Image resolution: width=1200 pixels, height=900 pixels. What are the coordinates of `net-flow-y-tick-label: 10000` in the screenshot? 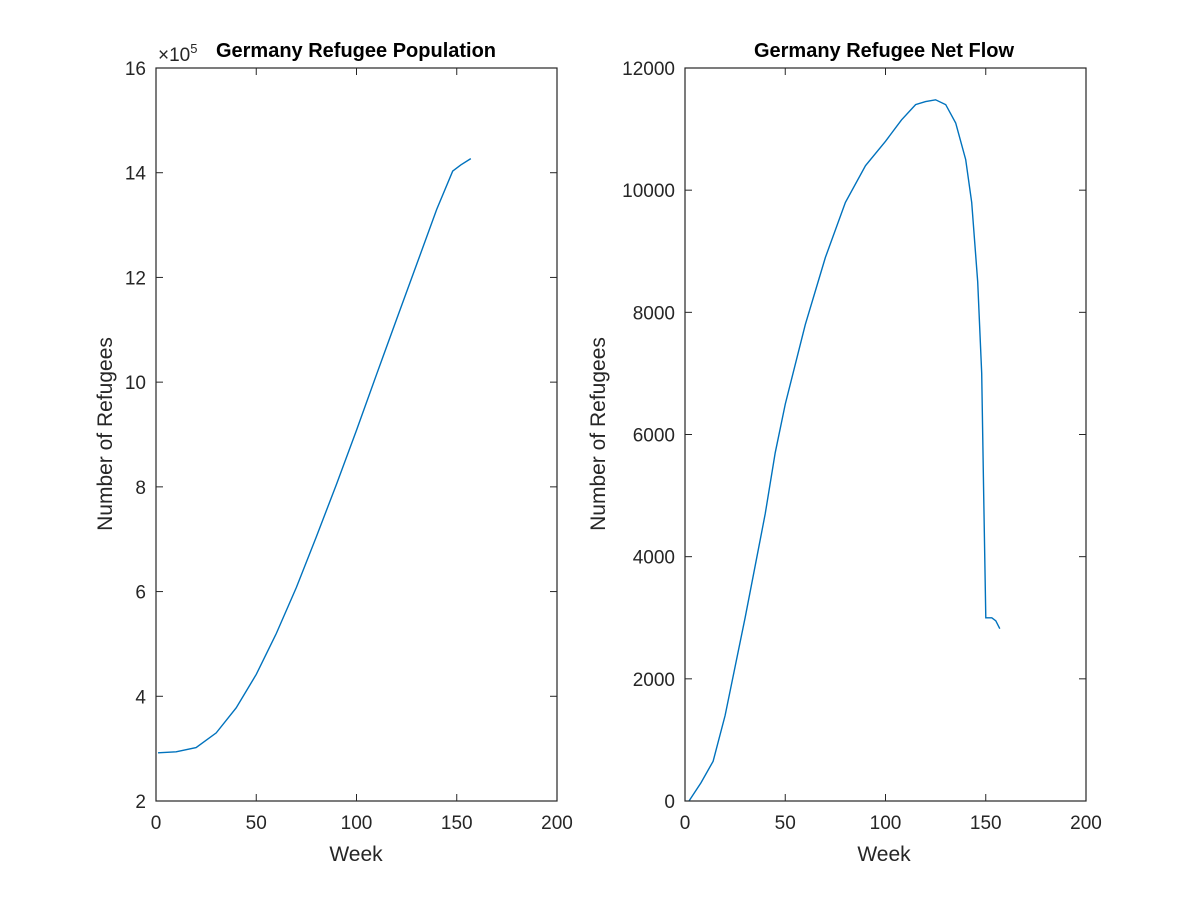 It's located at (648, 191).